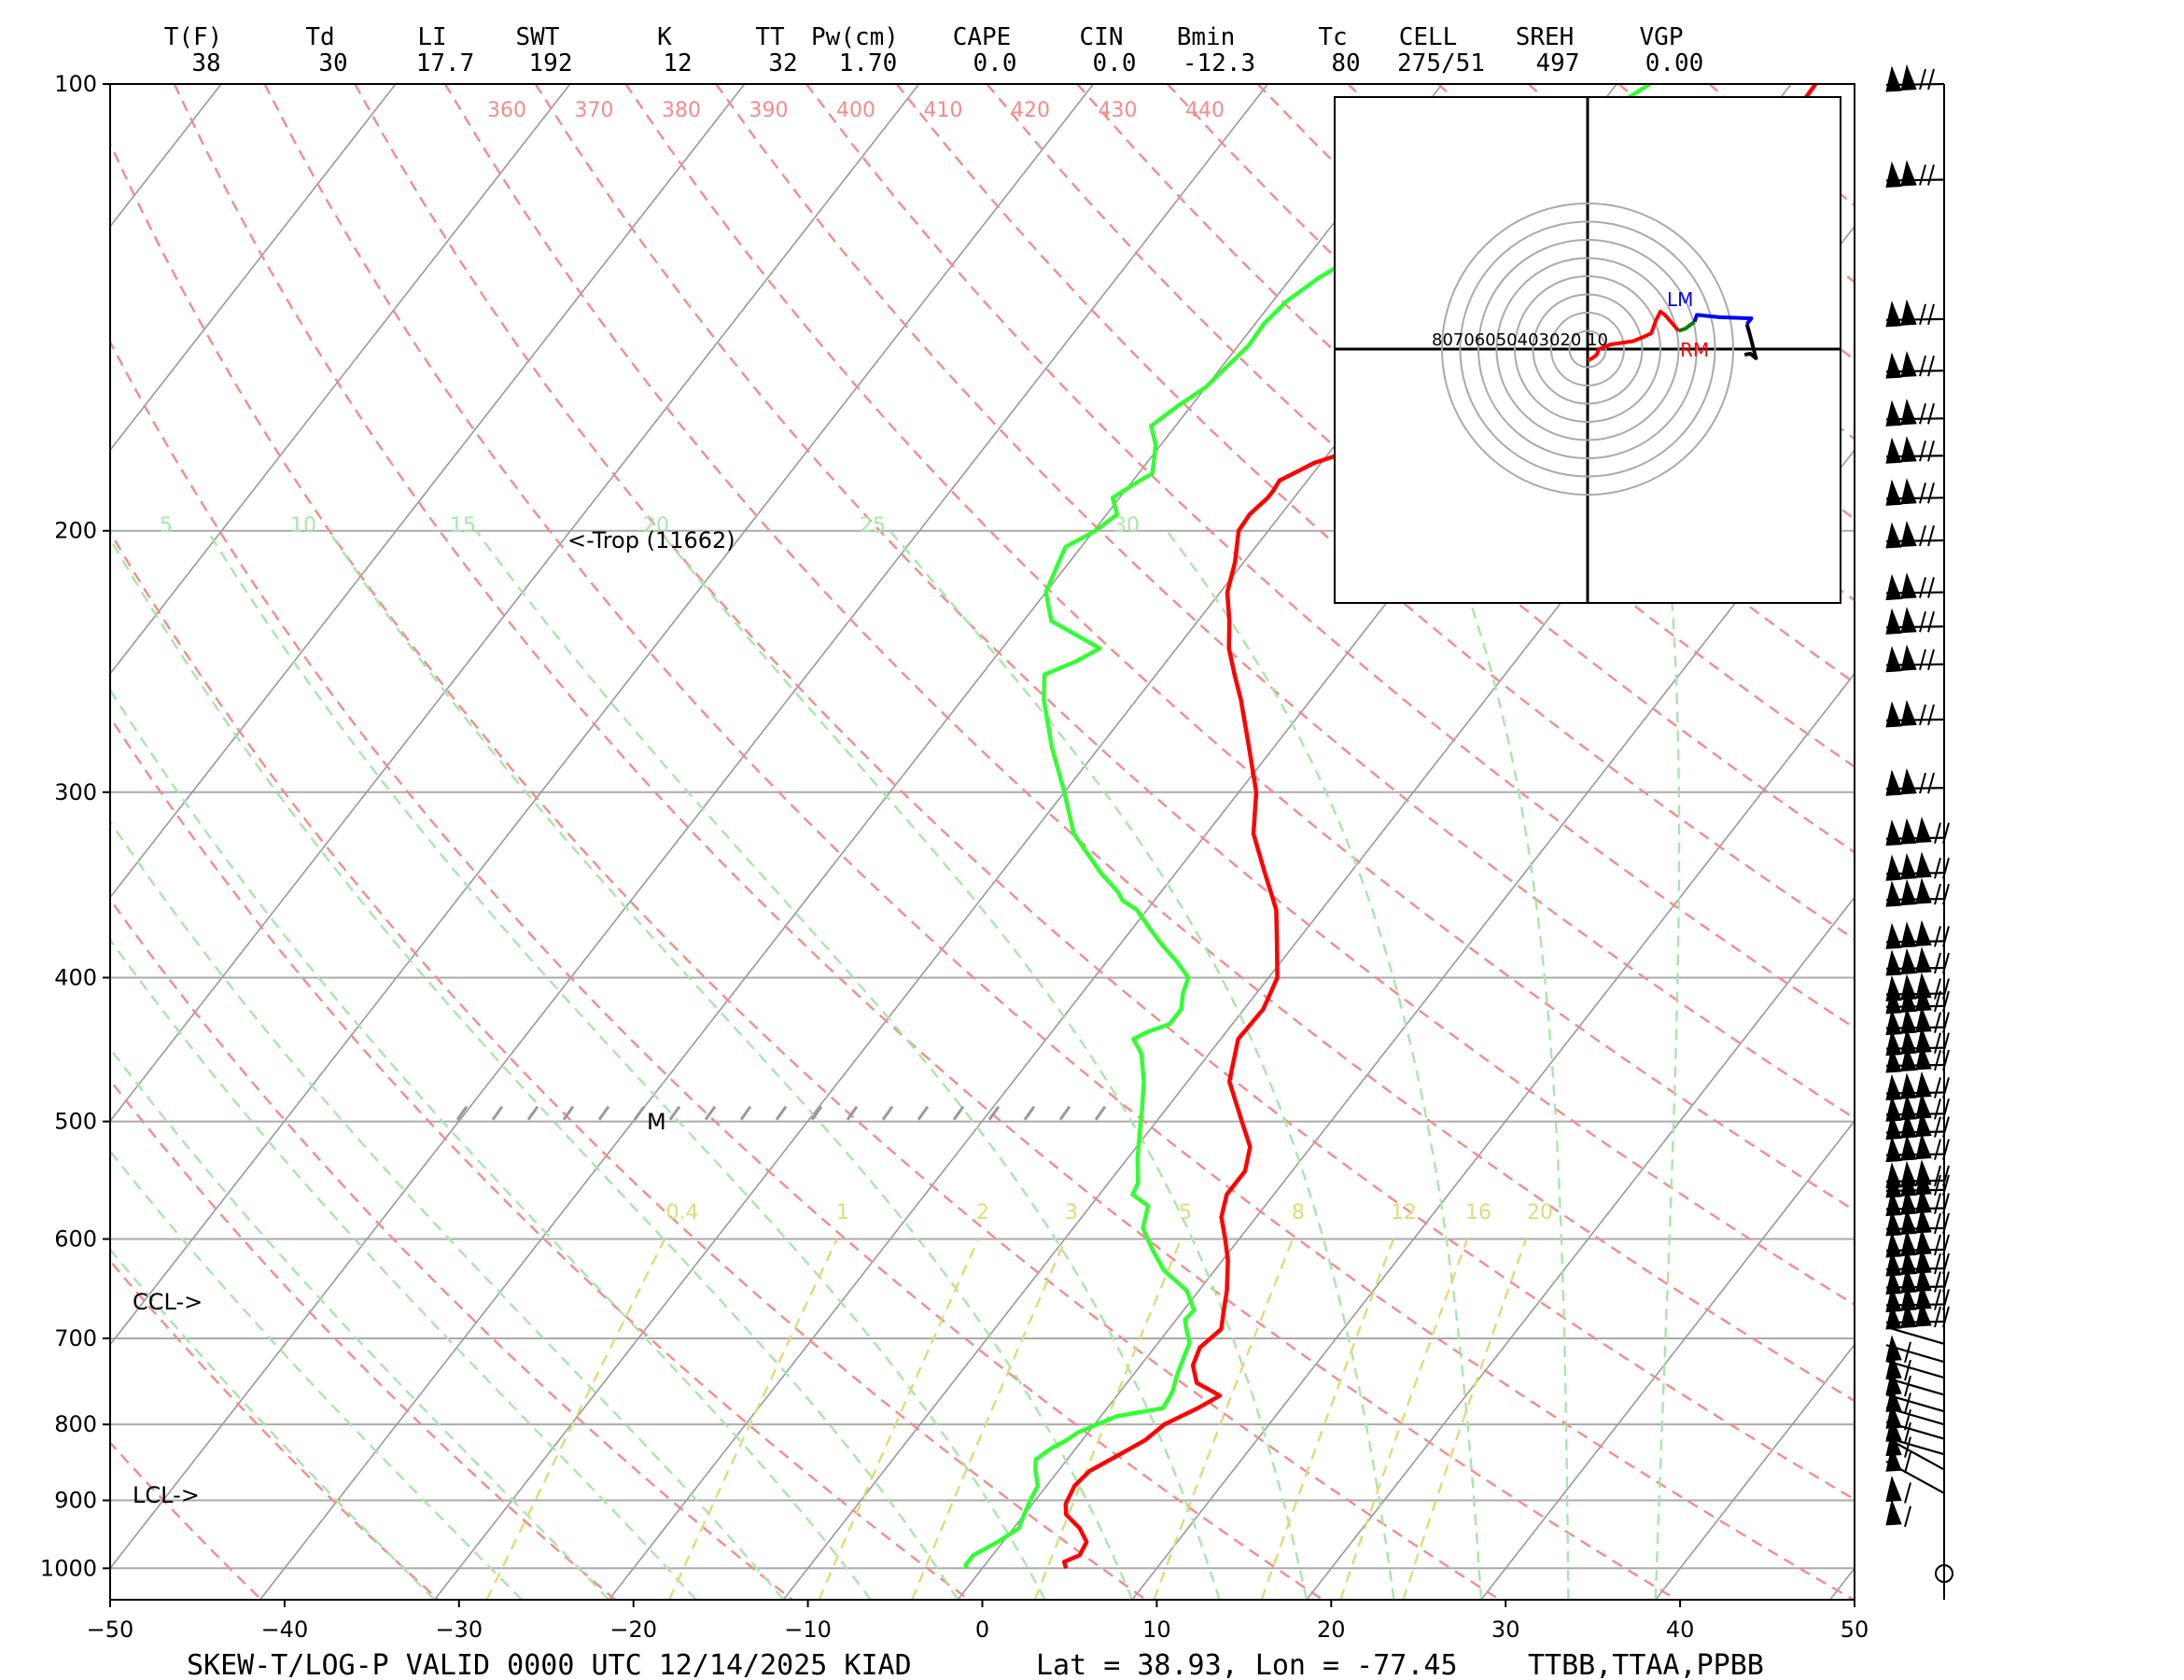  I want to click on theta-label: 360, so click(506, 110).